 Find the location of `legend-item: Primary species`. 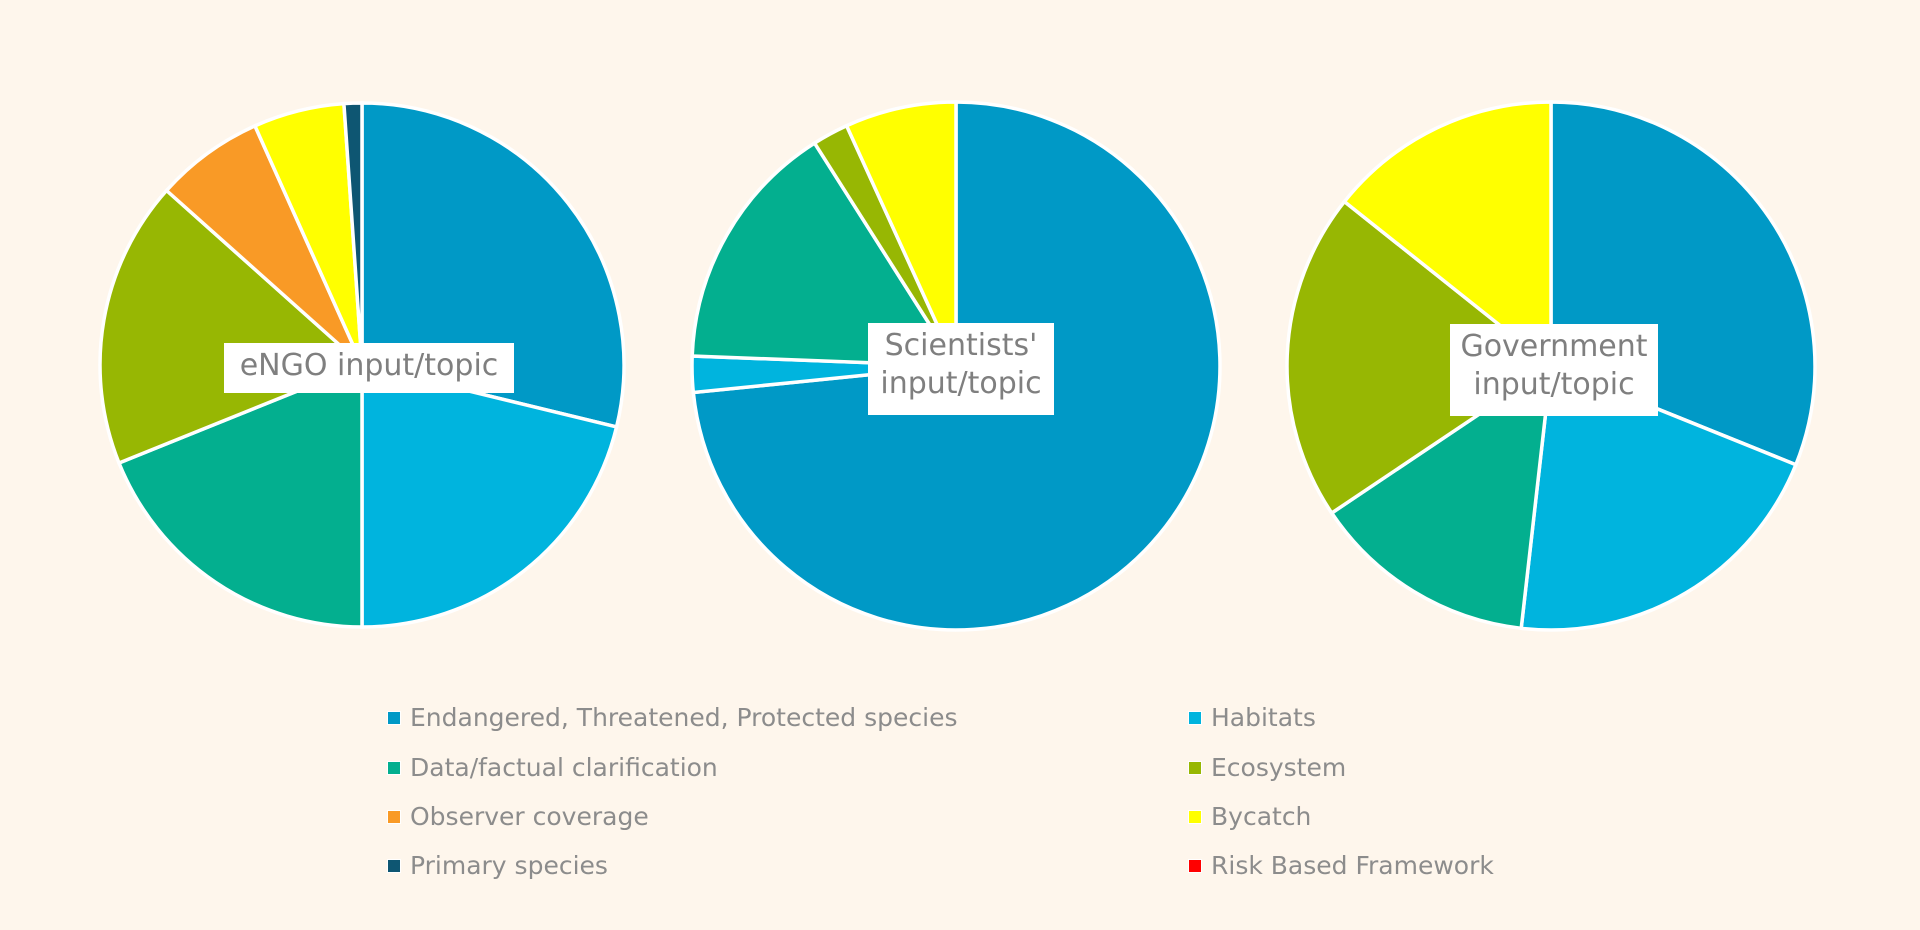

legend-item: Primary species is located at coordinates (497, 865).